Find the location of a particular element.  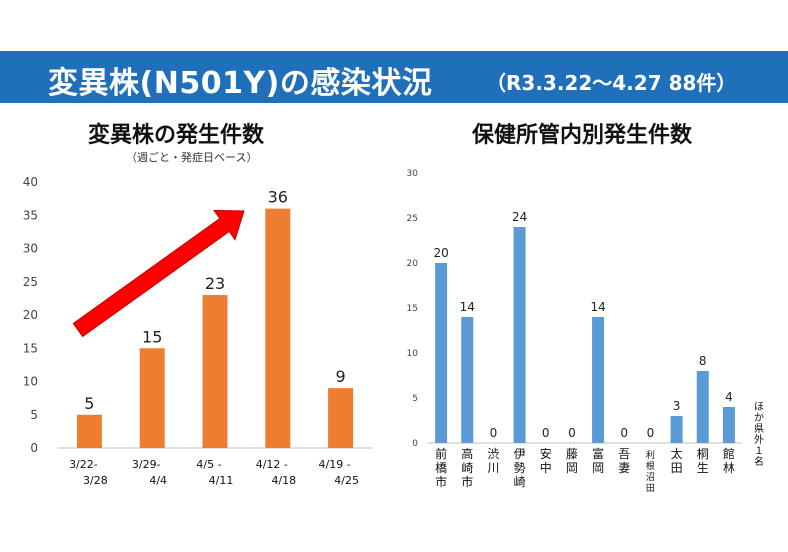

x-tick-label: 太田 is located at coordinates (677, 460).